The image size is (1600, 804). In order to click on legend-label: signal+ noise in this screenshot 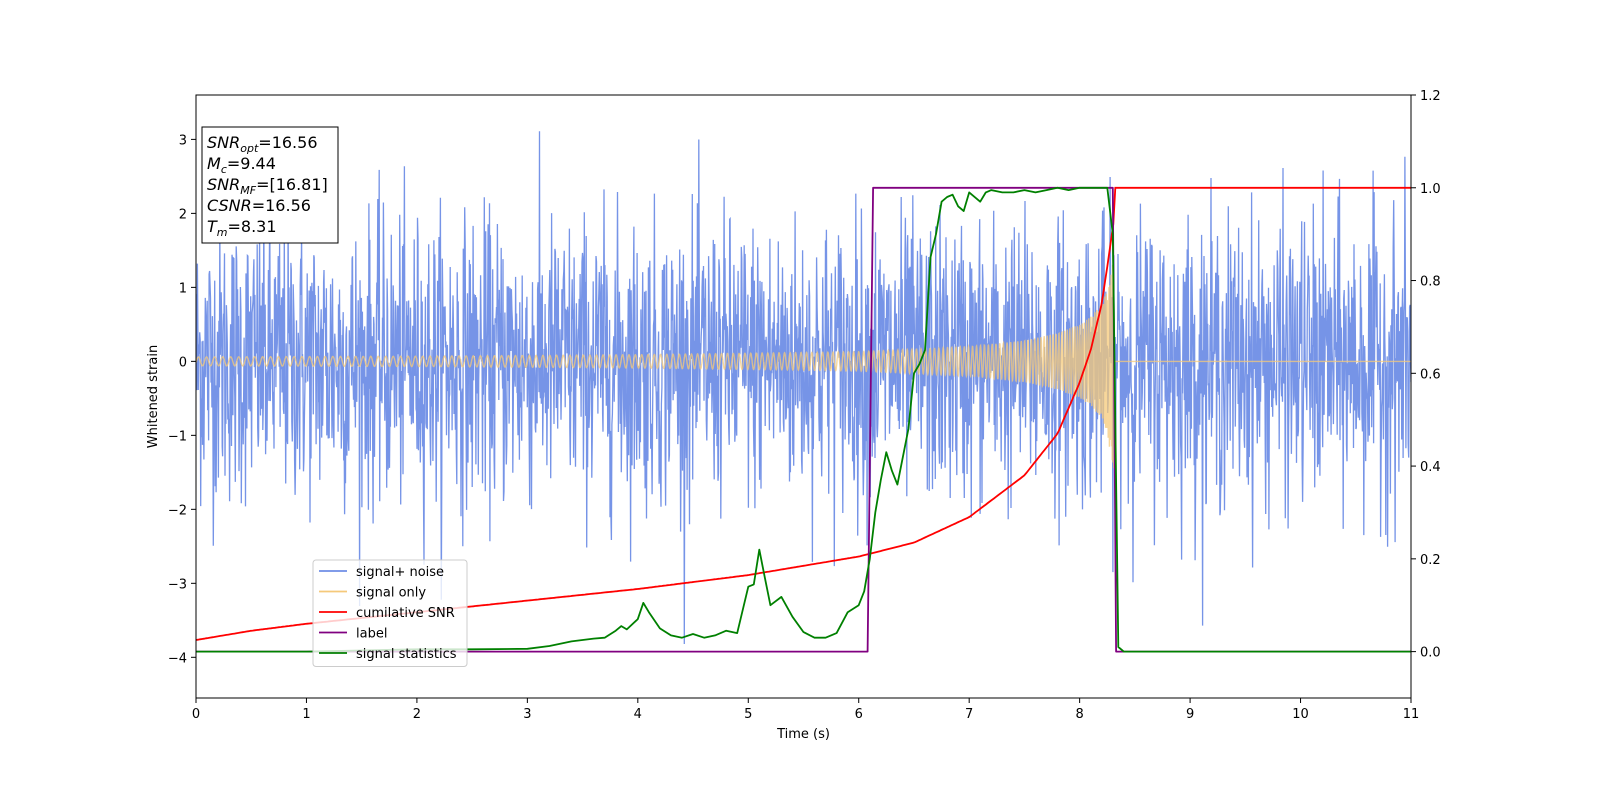, I will do `click(400, 572)`.